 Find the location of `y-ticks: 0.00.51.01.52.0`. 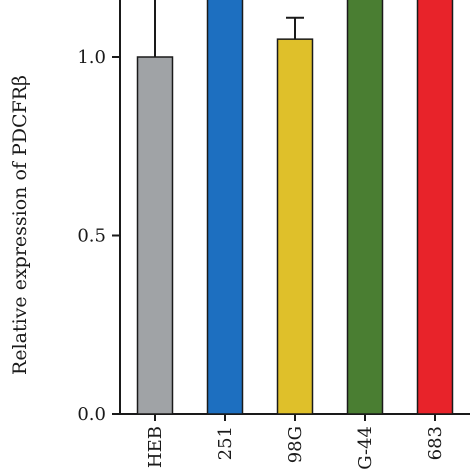

y-ticks: 0.00.51.01.52.0 is located at coordinates (98, 236).